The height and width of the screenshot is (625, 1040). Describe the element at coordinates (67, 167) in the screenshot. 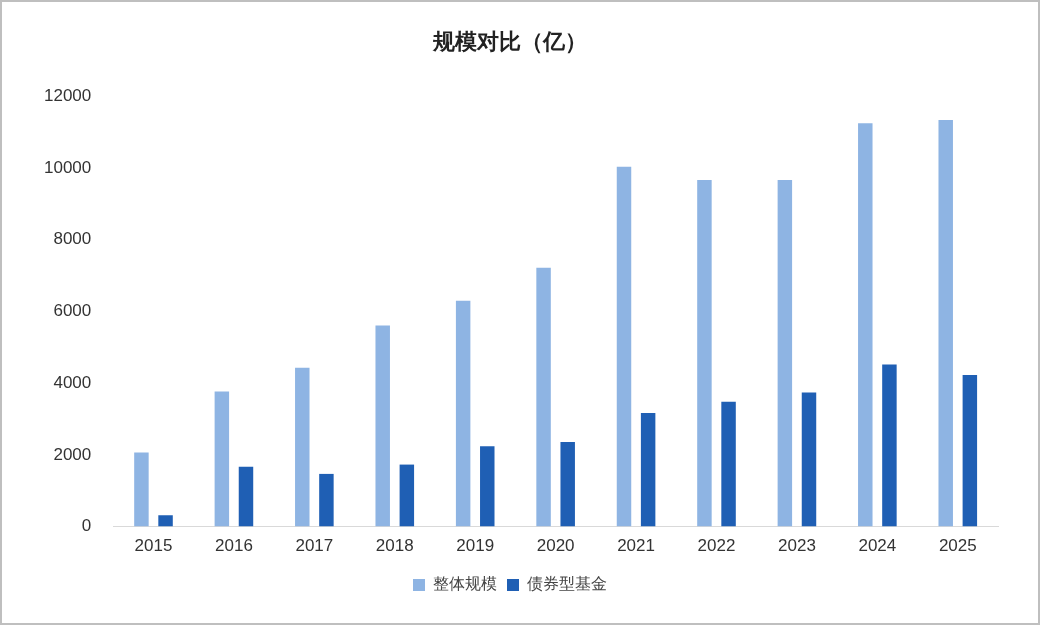

I see `y-tick-label: 10000` at that location.